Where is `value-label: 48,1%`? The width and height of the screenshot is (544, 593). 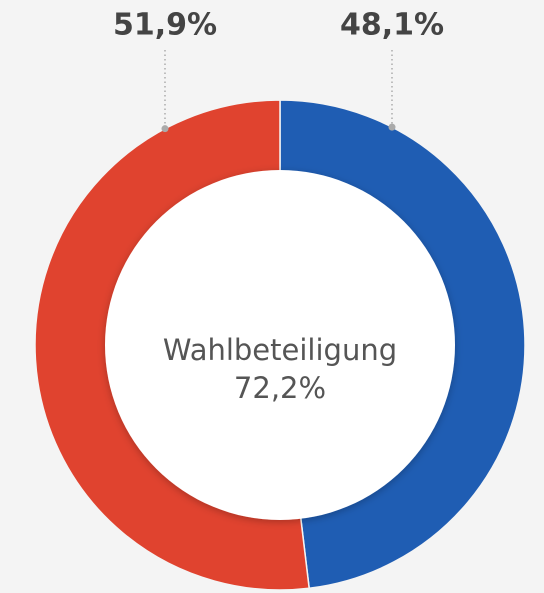
value-label: 48,1% is located at coordinates (392, 25).